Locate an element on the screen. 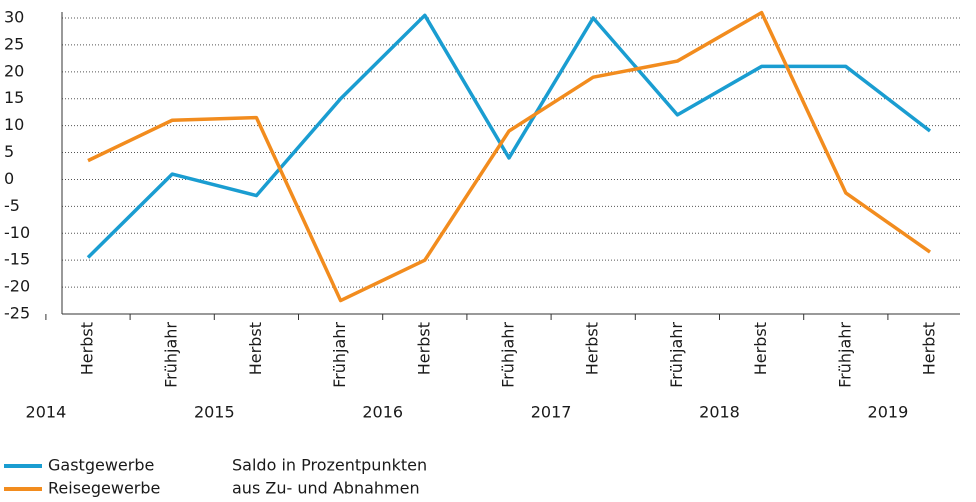  y-tick-label: -10 is located at coordinates (17, 232).